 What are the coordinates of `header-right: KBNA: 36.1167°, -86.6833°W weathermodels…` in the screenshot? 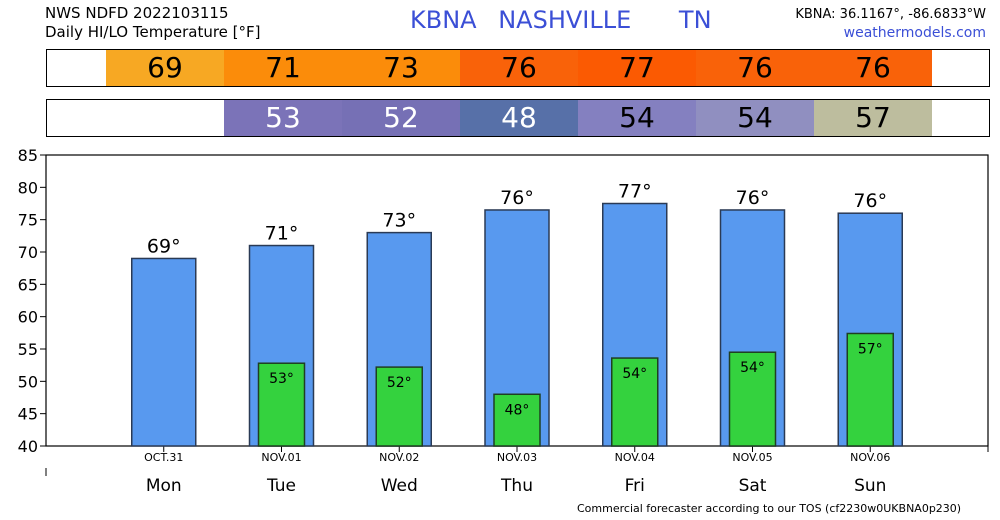 It's located at (890, 24).